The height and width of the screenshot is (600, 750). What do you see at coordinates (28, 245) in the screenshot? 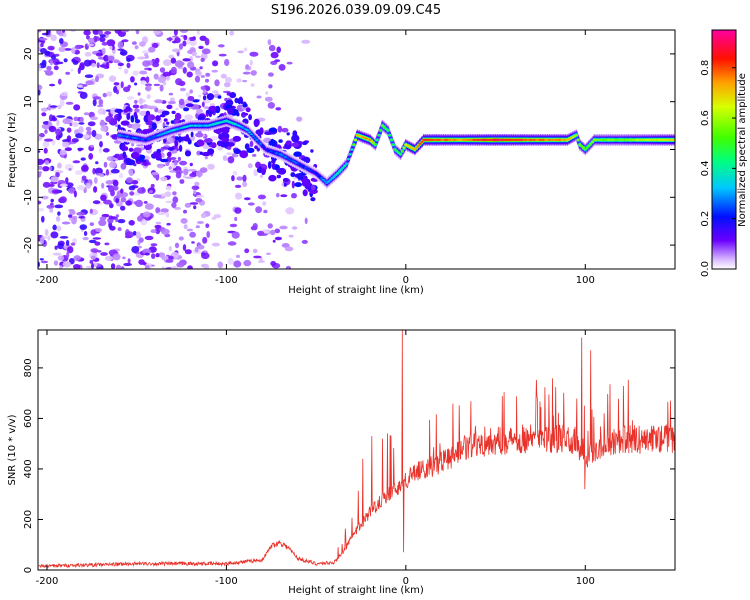
I see `spectrogram-y-tick-label: -20` at bounding box center [28, 245].